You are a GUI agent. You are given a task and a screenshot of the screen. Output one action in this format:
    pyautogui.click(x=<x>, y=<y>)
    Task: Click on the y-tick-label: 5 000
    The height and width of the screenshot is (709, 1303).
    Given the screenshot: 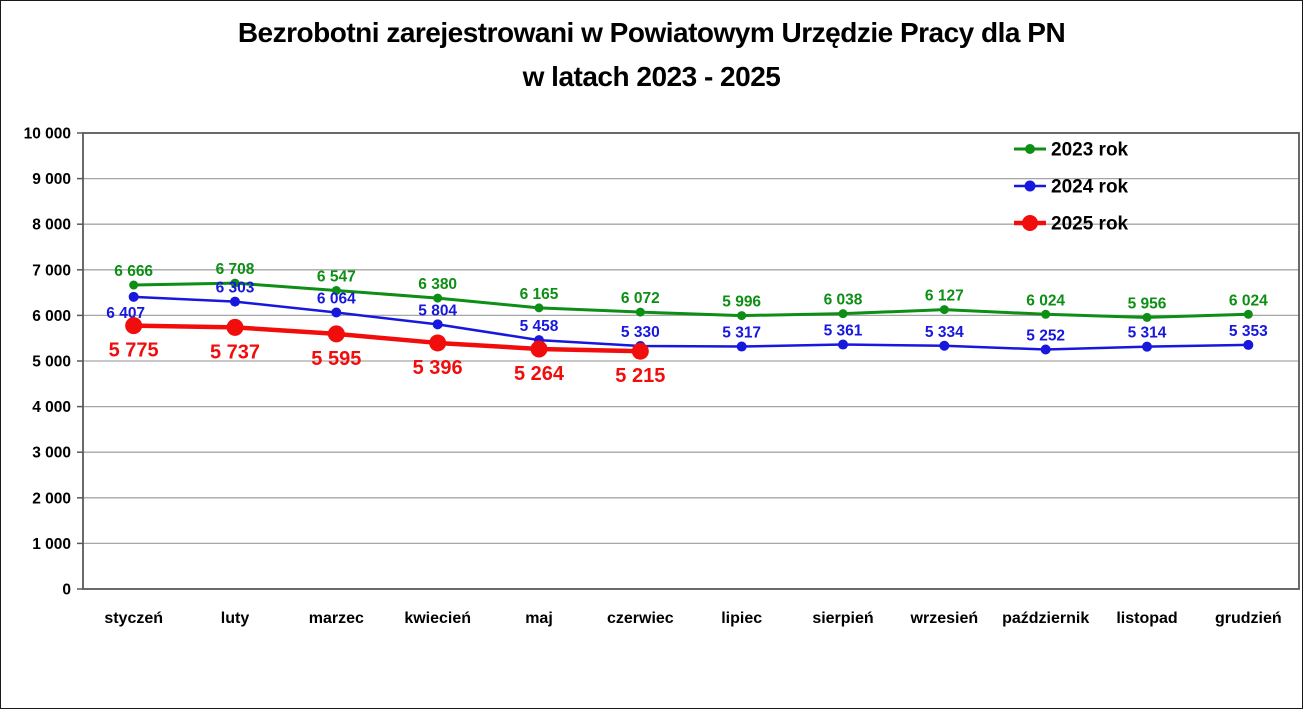 What is the action you would take?
    pyautogui.click(x=51, y=362)
    